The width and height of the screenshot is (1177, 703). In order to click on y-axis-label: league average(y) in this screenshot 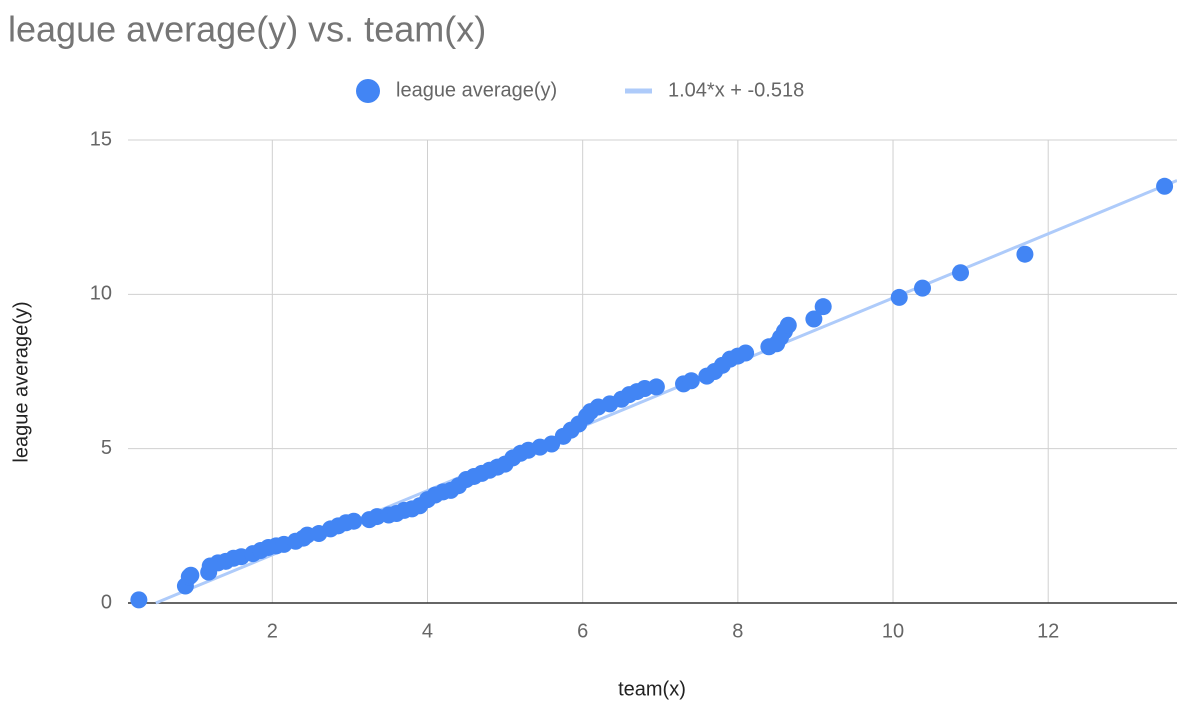, I will do `click(21, 381)`.